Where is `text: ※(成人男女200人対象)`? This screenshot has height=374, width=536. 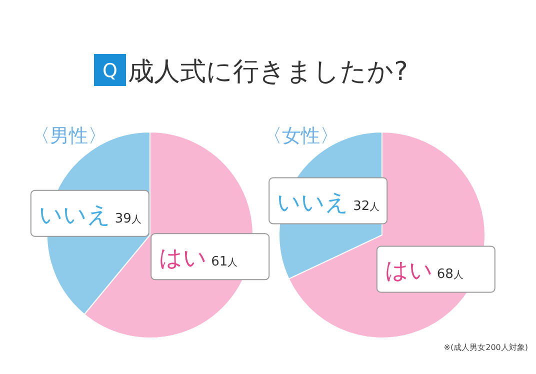
text: ※(成人男女200人対象) is located at coordinates (486, 347).